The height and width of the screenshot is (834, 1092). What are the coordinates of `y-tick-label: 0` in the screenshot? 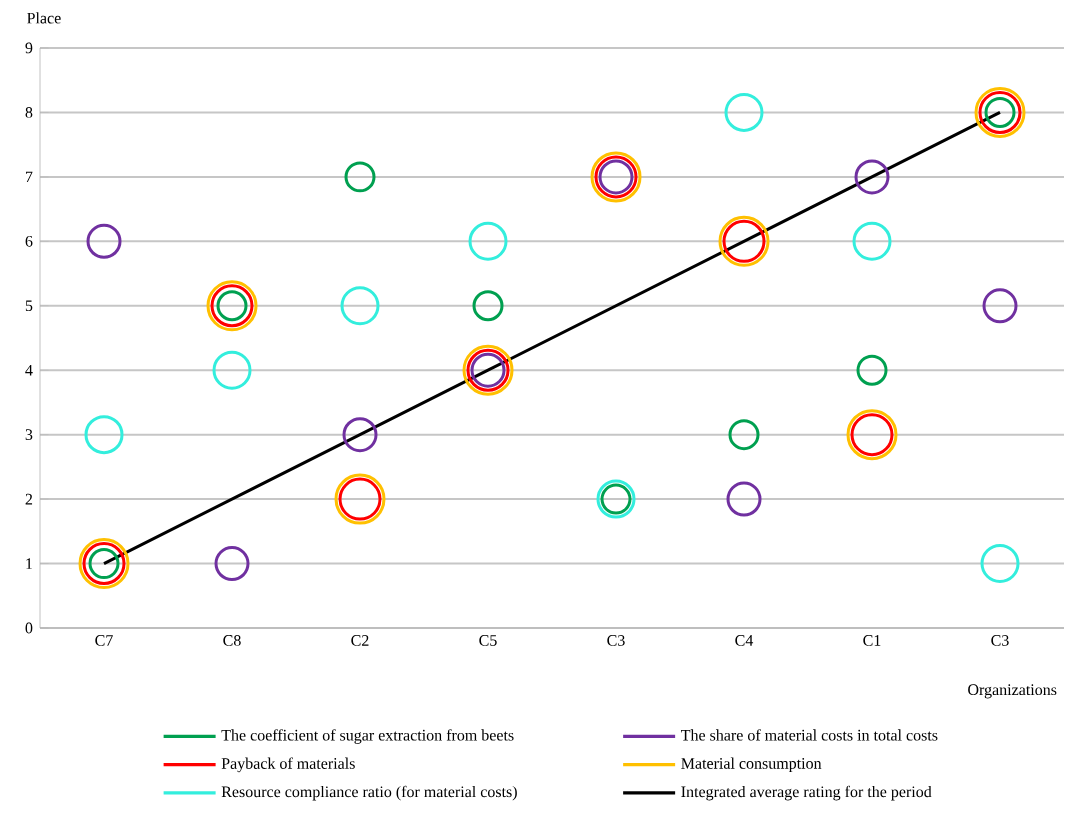 It's located at (29, 628).